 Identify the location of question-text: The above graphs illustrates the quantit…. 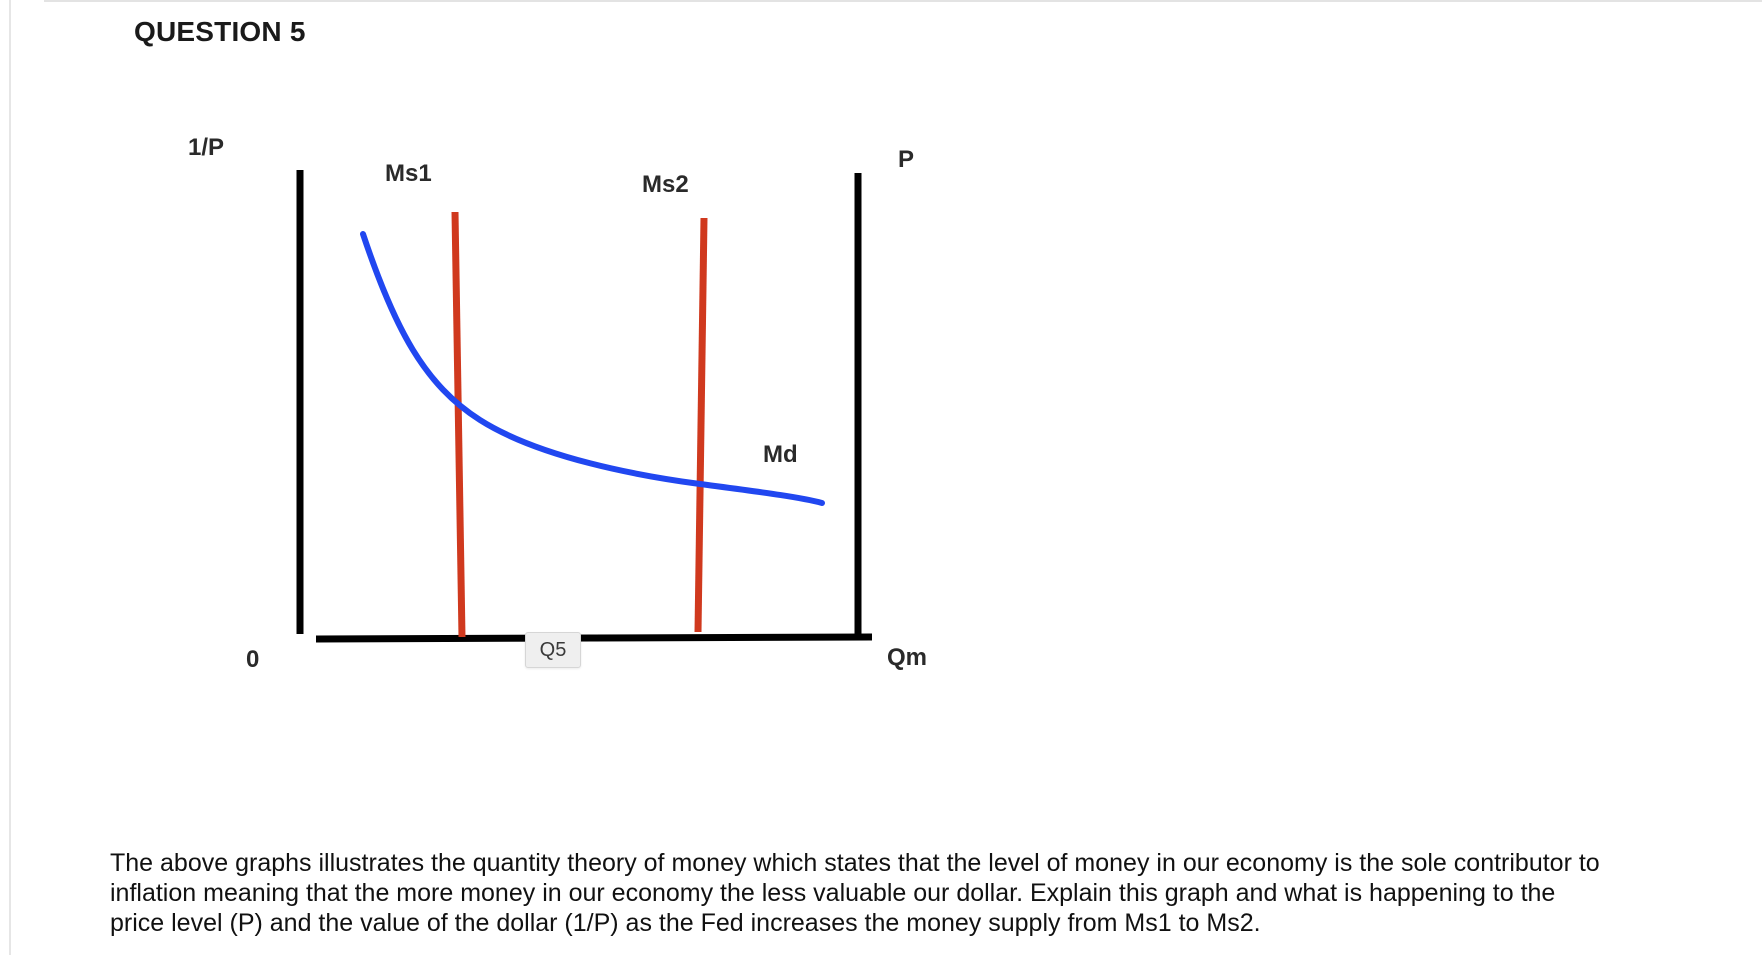
(935, 893).